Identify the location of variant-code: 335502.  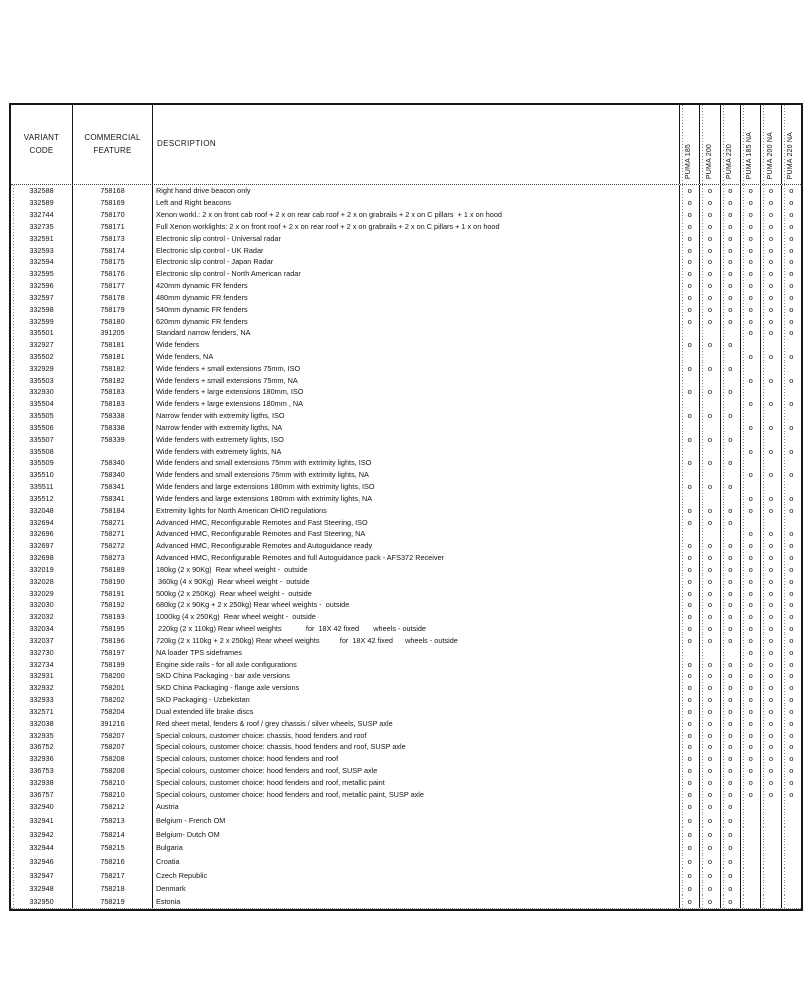
(41, 356).